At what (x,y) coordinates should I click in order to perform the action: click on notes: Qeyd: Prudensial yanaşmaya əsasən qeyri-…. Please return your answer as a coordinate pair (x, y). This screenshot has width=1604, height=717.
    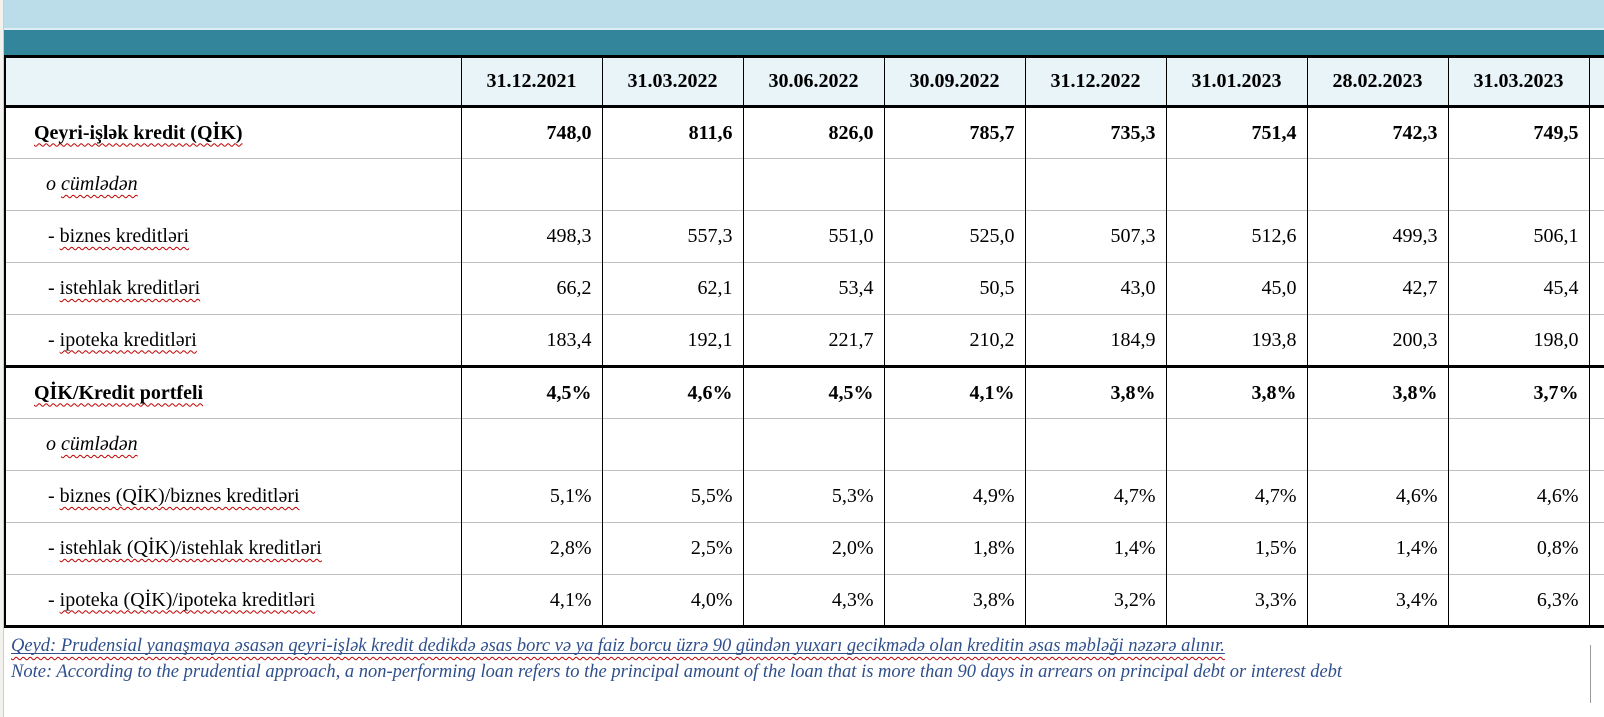
    Looking at the image, I should click on (804, 656).